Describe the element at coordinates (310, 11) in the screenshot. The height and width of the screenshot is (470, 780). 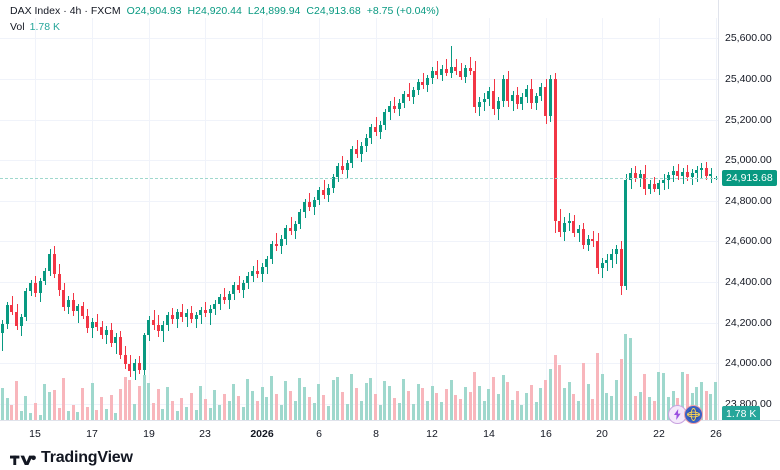
I see `close-label: C` at that location.